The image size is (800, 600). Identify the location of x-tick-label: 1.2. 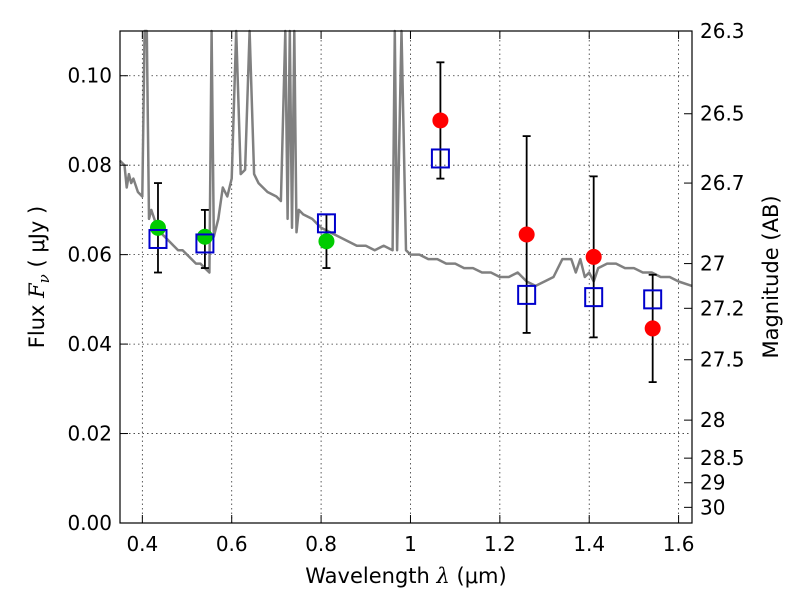
(500, 544).